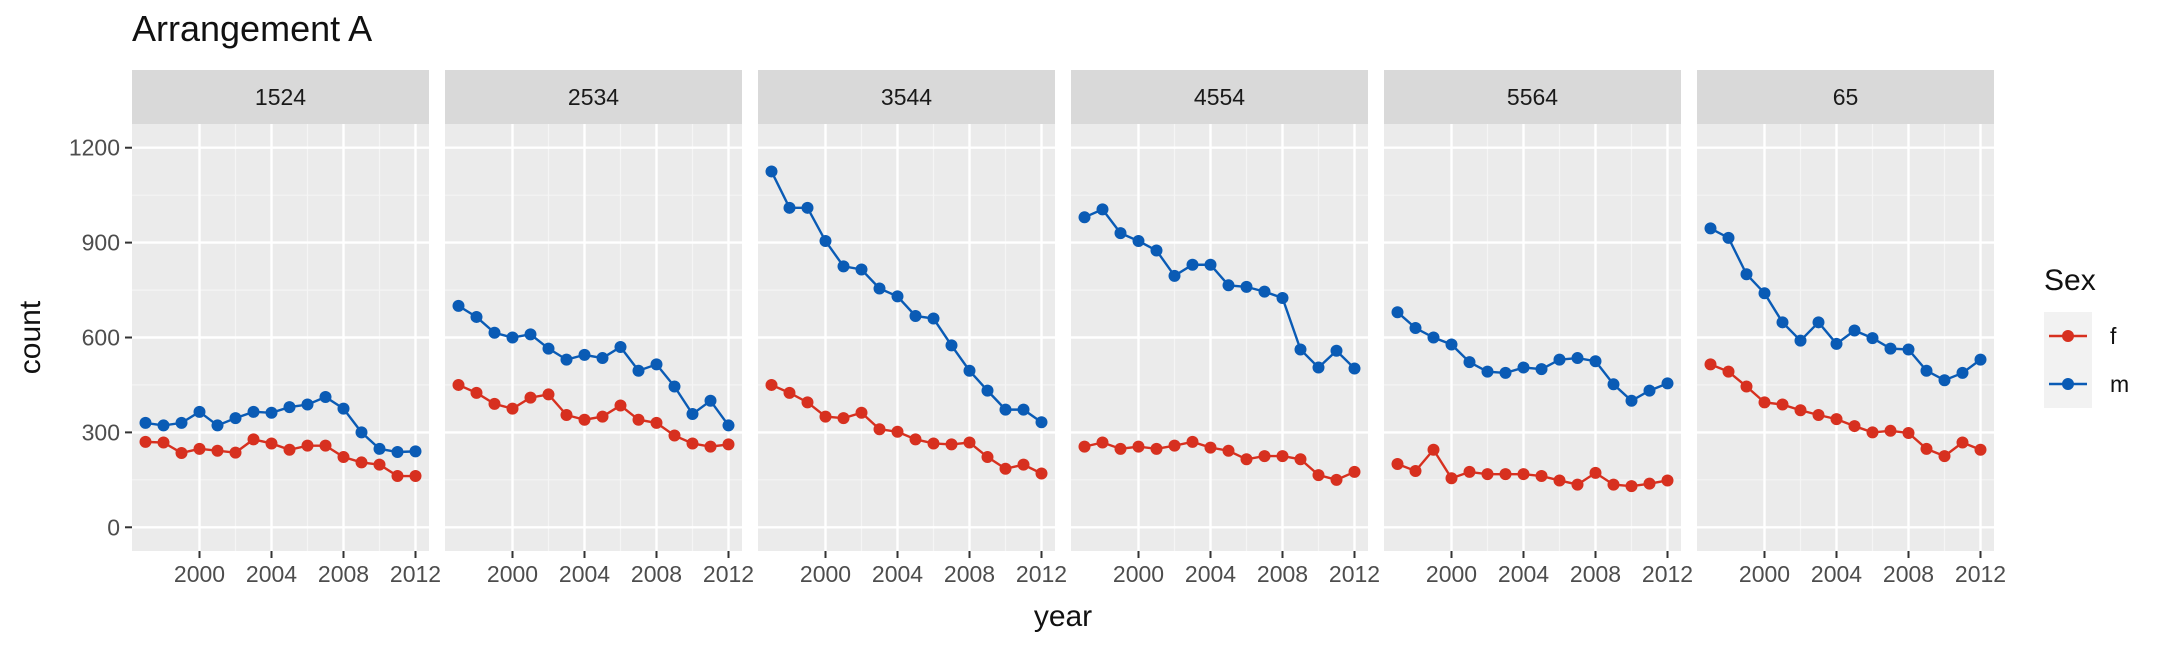  I want to click on facet-panel-1524: 1524 2000 2004 2008 2012, so click(286, 328).